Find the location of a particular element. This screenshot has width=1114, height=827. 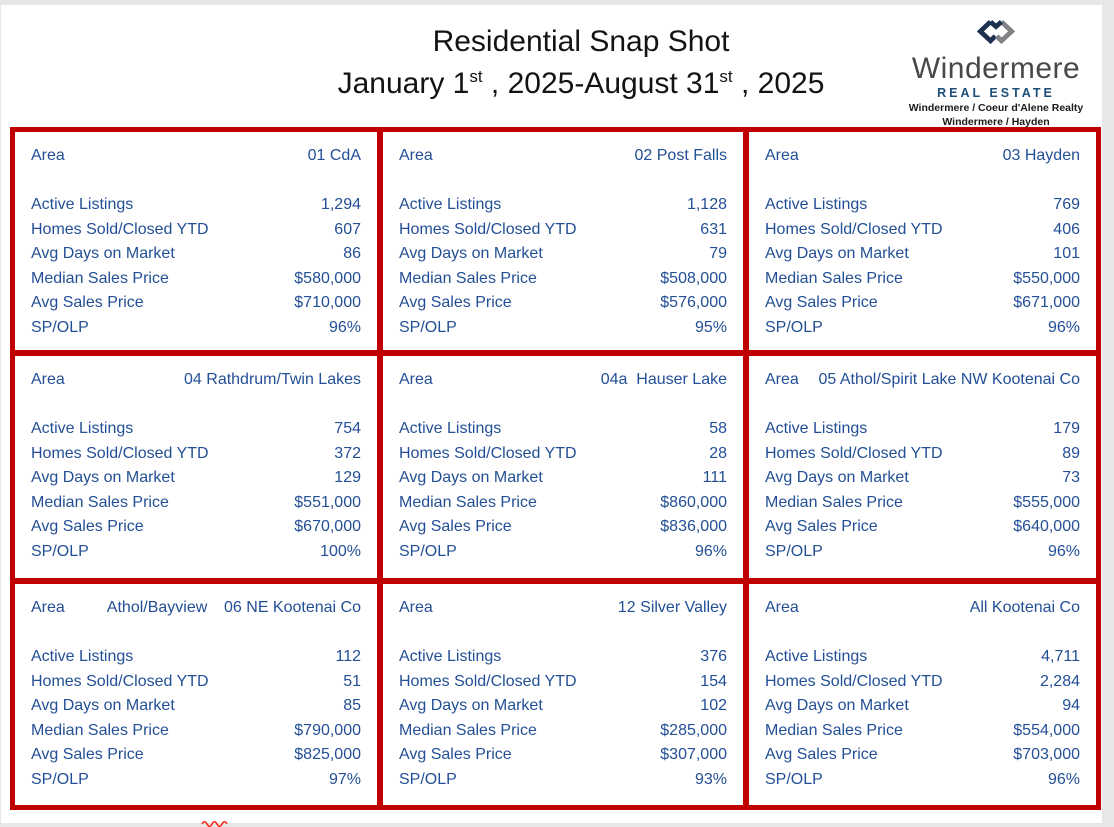

stat-row: Median Sales Price $860,000 is located at coordinates (563, 503).